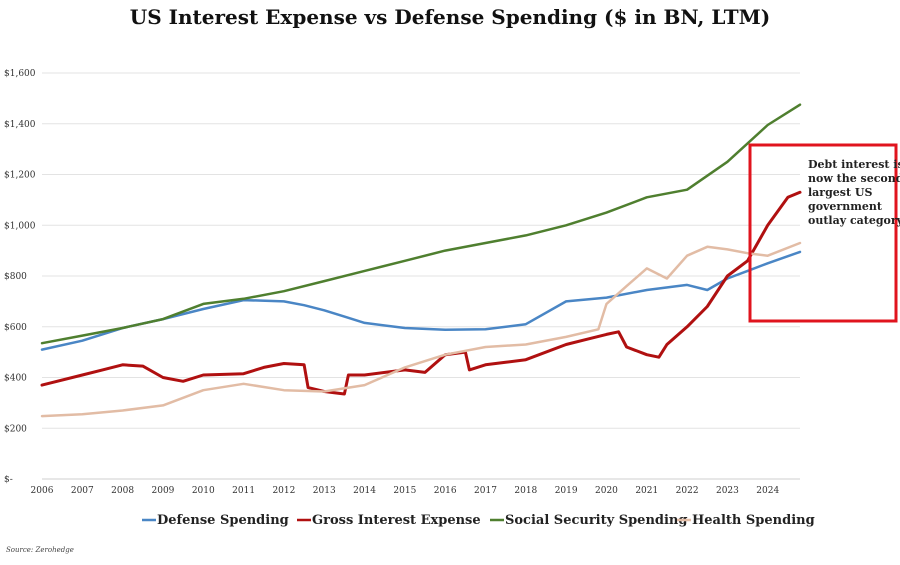 Image resolution: width=900 pixels, height=565 pixels. Describe the element at coordinates (840, 192) in the screenshot. I see `annotation-line: largest US` at that location.